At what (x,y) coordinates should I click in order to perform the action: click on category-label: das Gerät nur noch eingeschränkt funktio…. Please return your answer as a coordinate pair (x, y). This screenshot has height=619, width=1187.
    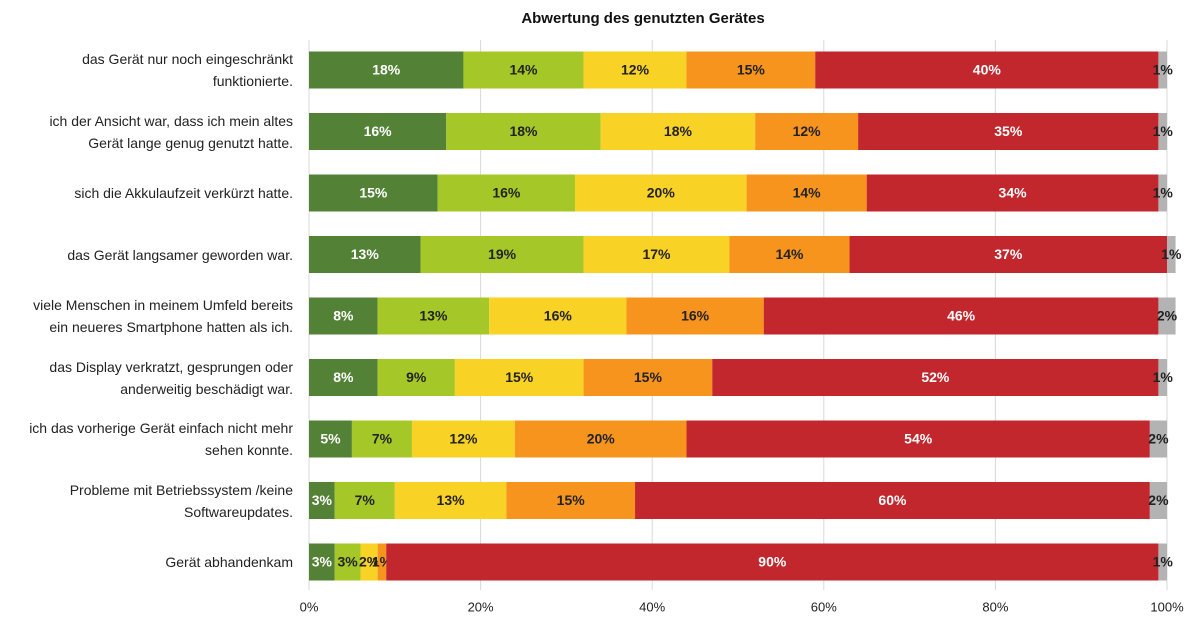
    Looking at the image, I should click on (187, 70).